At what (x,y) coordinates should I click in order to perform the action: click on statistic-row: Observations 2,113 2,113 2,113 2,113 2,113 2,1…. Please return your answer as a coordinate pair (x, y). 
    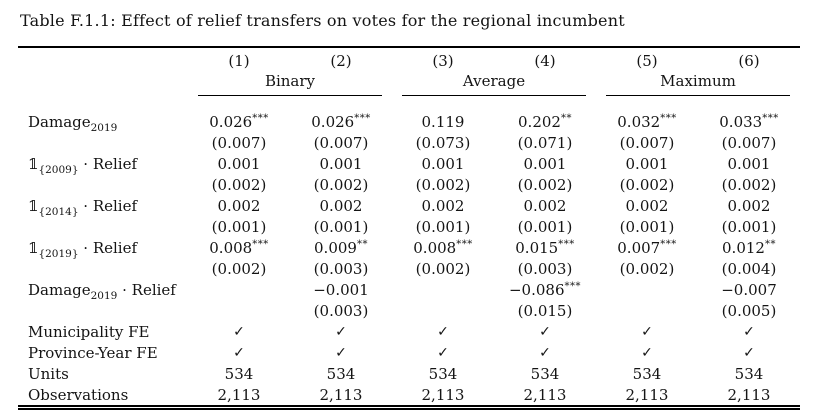
    Looking at the image, I should click on (409, 396).